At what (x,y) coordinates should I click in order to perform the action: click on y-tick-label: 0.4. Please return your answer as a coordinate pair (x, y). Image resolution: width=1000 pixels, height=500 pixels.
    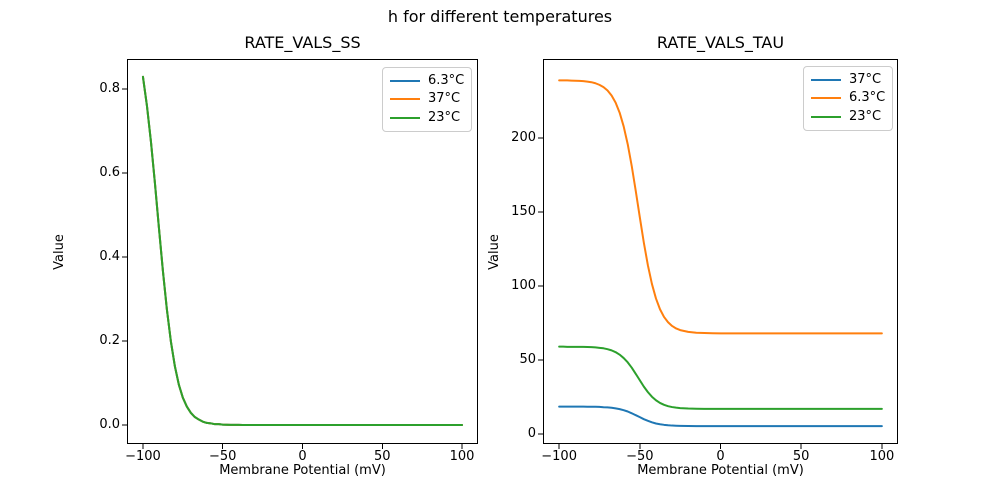
    Looking at the image, I should click on (109, 256).